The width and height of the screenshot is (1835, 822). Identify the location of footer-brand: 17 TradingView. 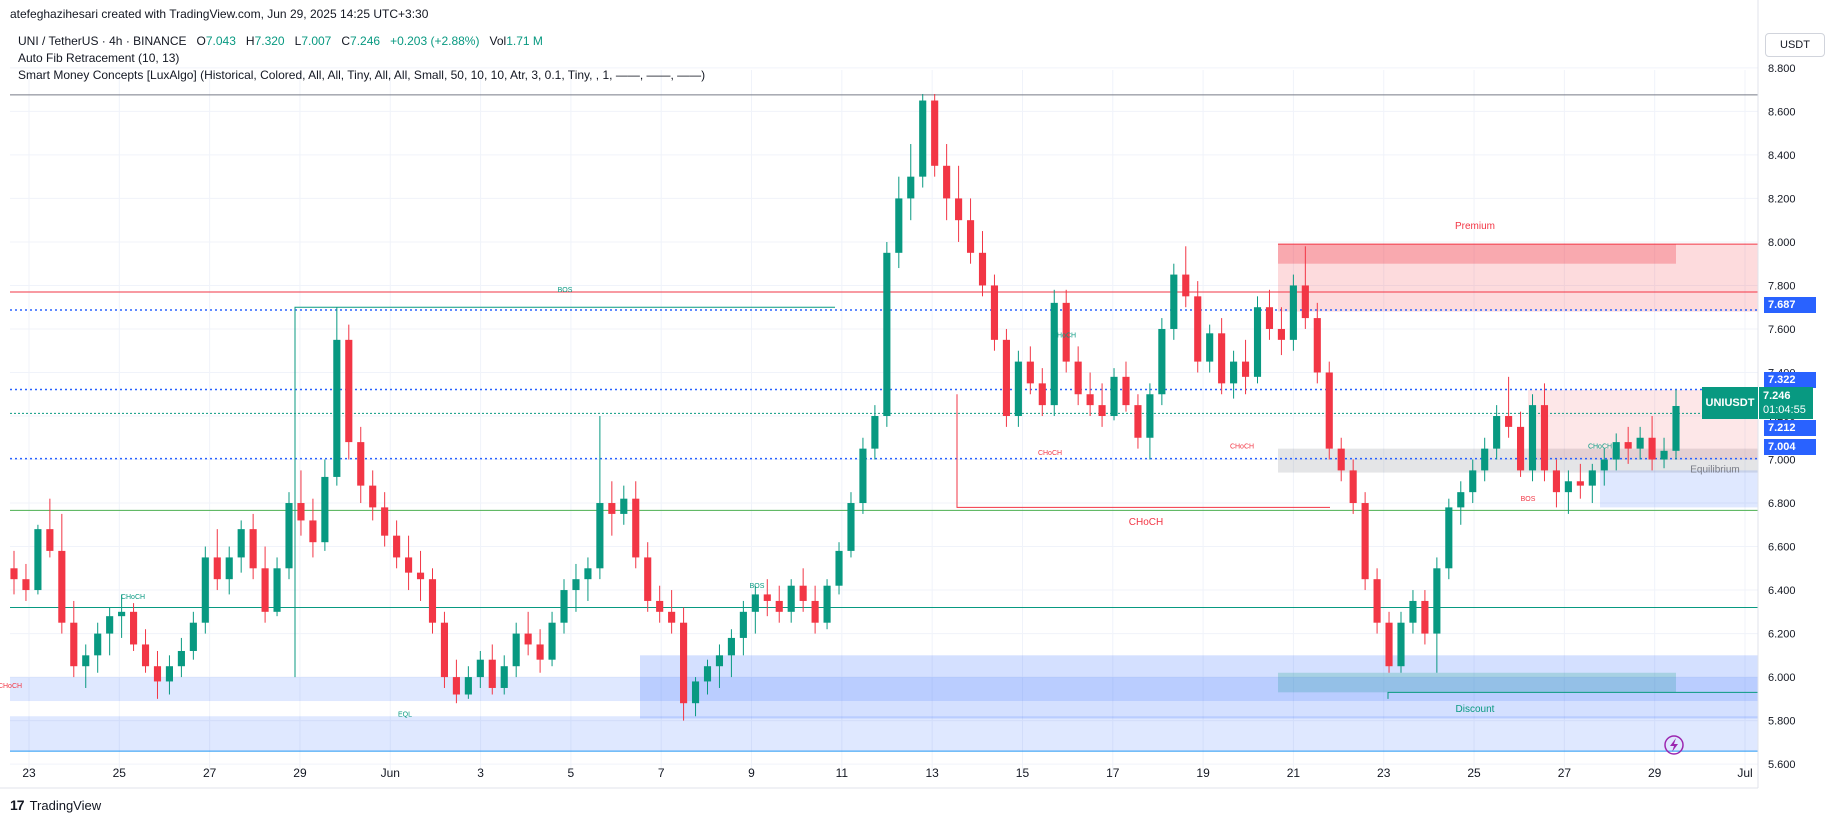
(55, 805).